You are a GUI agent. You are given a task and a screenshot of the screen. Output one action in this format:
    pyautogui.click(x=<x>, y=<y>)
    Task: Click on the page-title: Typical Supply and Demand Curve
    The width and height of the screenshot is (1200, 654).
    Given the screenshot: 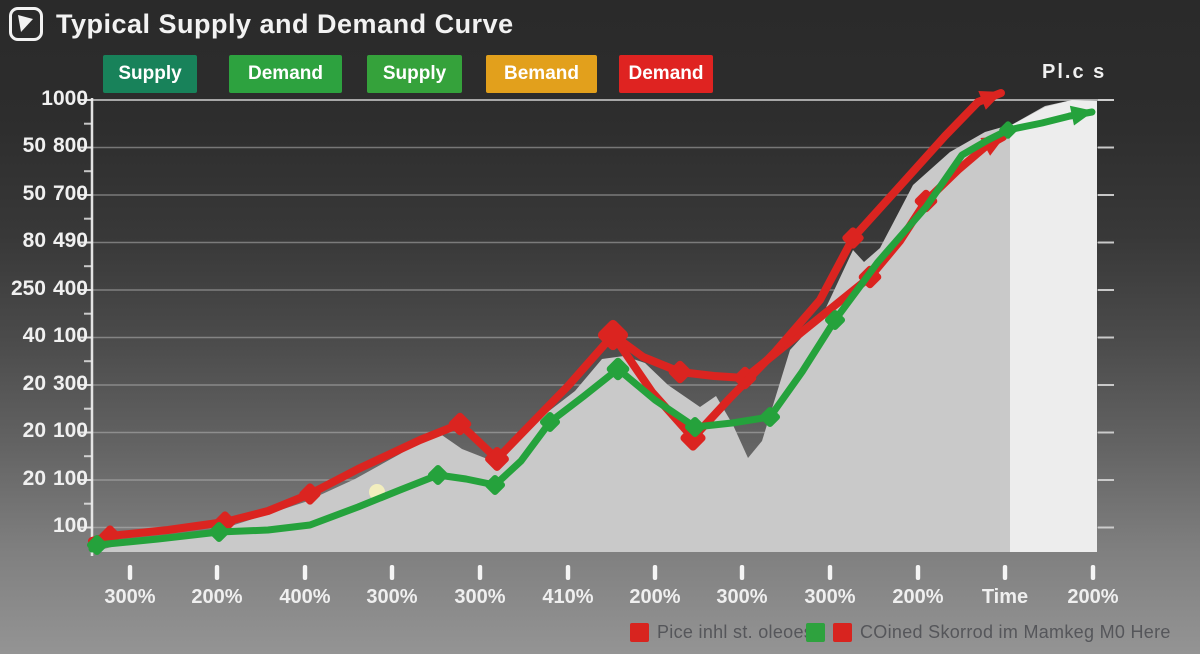 What is the action you would take?
    pyautogui.click(x=285, y=24)
    